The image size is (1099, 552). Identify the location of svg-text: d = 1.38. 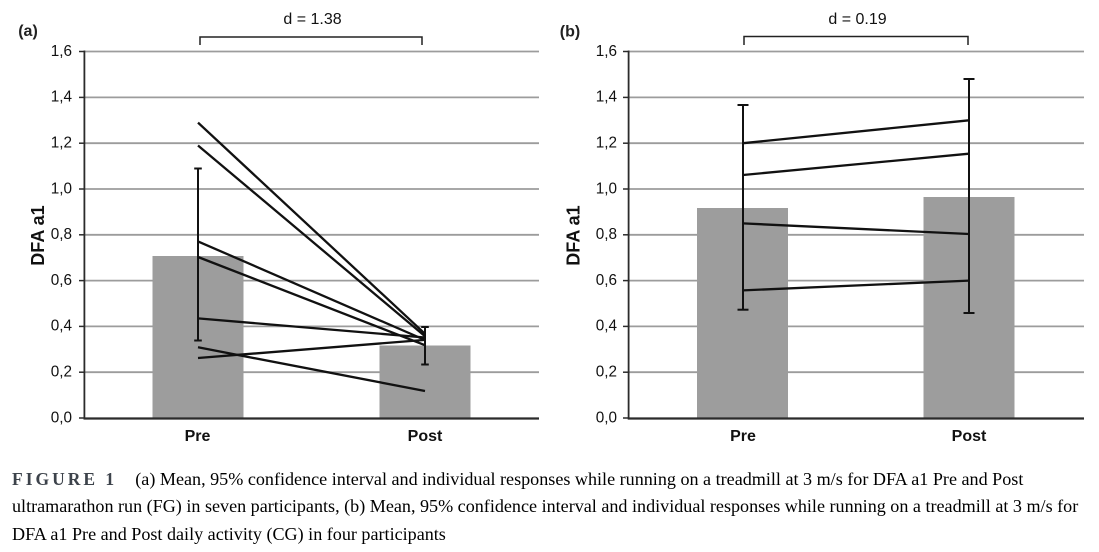
(312, 19).